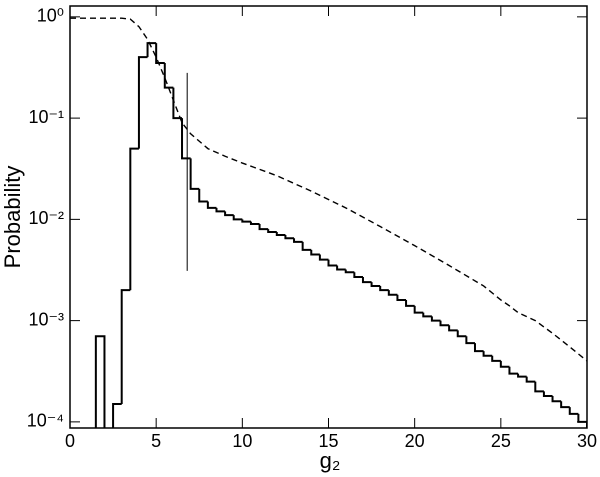  What do you see at coordinates (328, 441) in the screenshot?
I see `x-tick-label: 15` at bounding box center [328, 441].